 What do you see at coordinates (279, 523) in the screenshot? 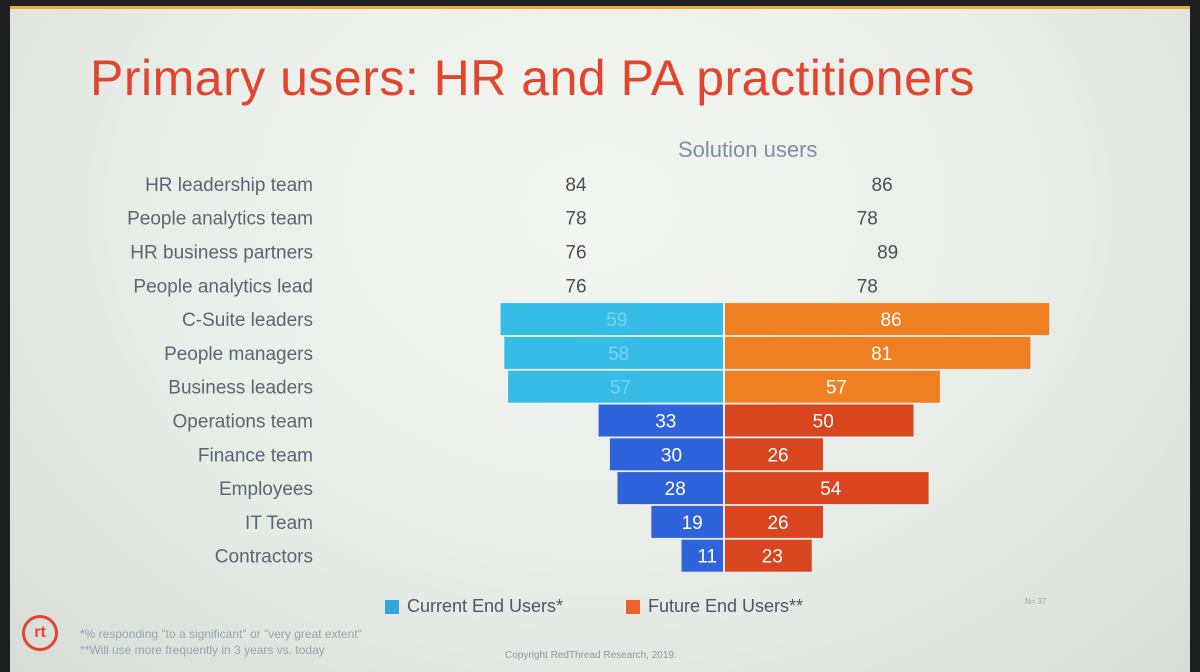
I see `category-label-row-10: IT Team` at bounding box center [279, 523].